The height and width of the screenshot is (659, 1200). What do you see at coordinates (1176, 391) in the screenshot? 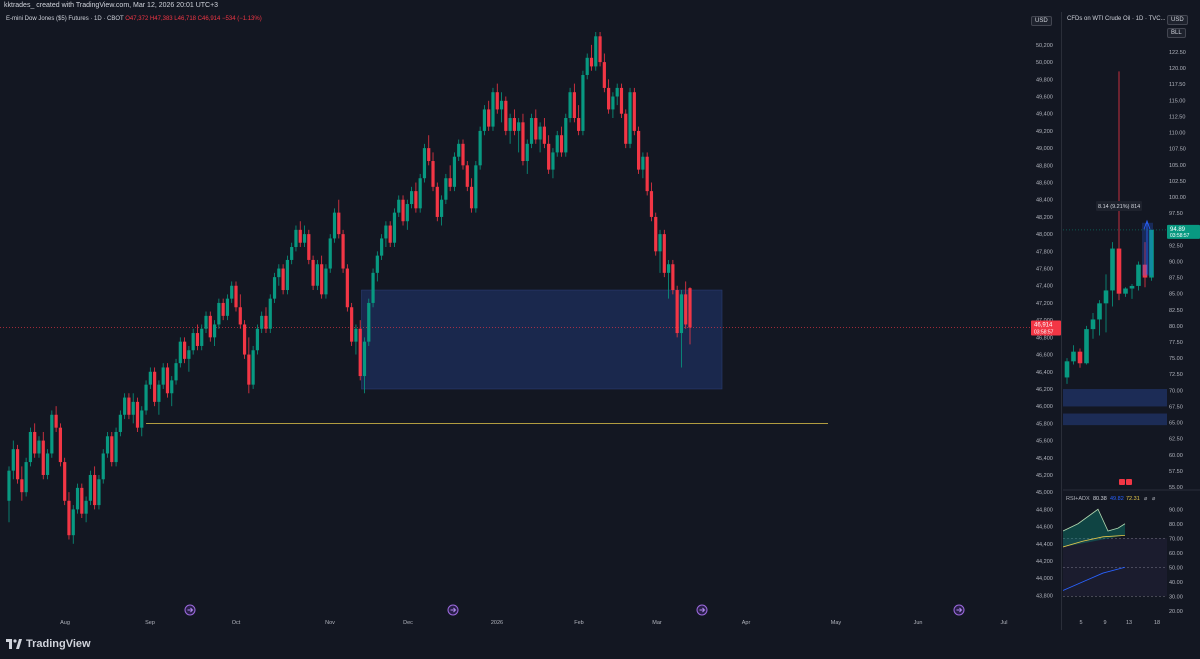
I see `side-y-tick-label: 70.00` at bounding box center [1176, 391].